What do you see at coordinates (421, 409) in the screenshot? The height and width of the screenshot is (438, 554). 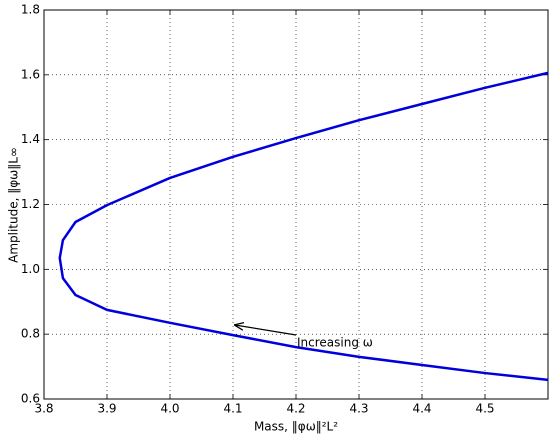 I see `x-tick-label: 4.4` at bounding box center [421, 409].